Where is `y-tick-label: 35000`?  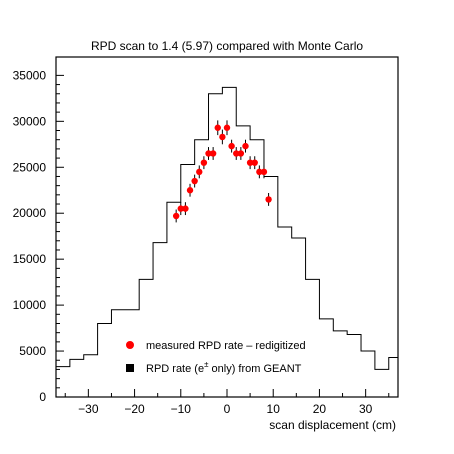
y-tick-label: 35000 is located at coordinates (30, 75).